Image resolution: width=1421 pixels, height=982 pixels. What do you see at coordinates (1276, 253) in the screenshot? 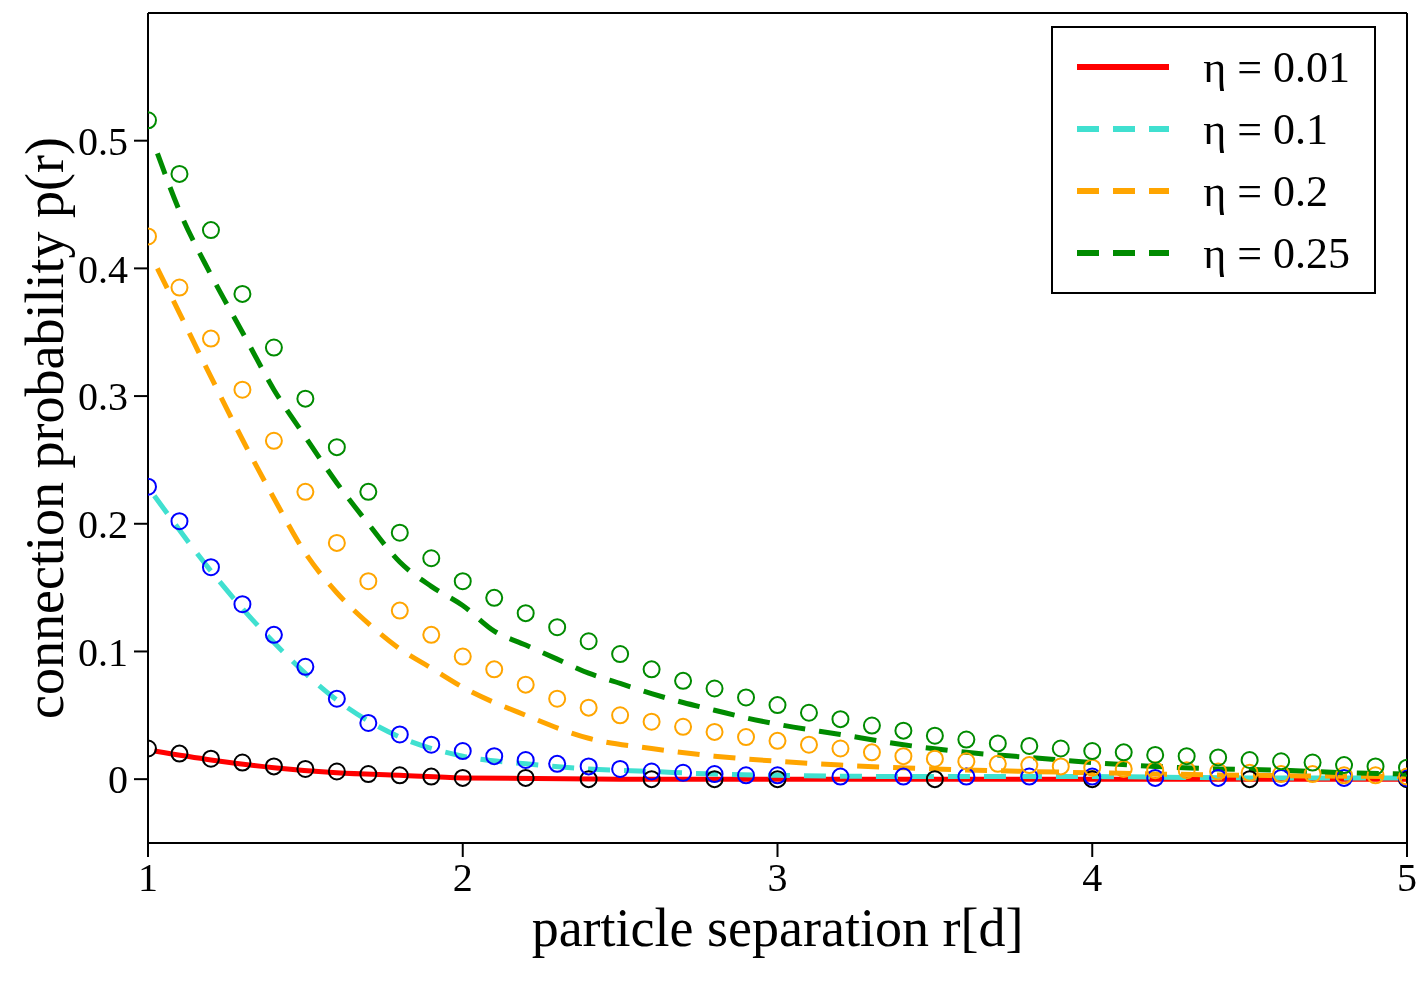
I see `legend-label: η = 0.25` at bounding box center [1276, 253].